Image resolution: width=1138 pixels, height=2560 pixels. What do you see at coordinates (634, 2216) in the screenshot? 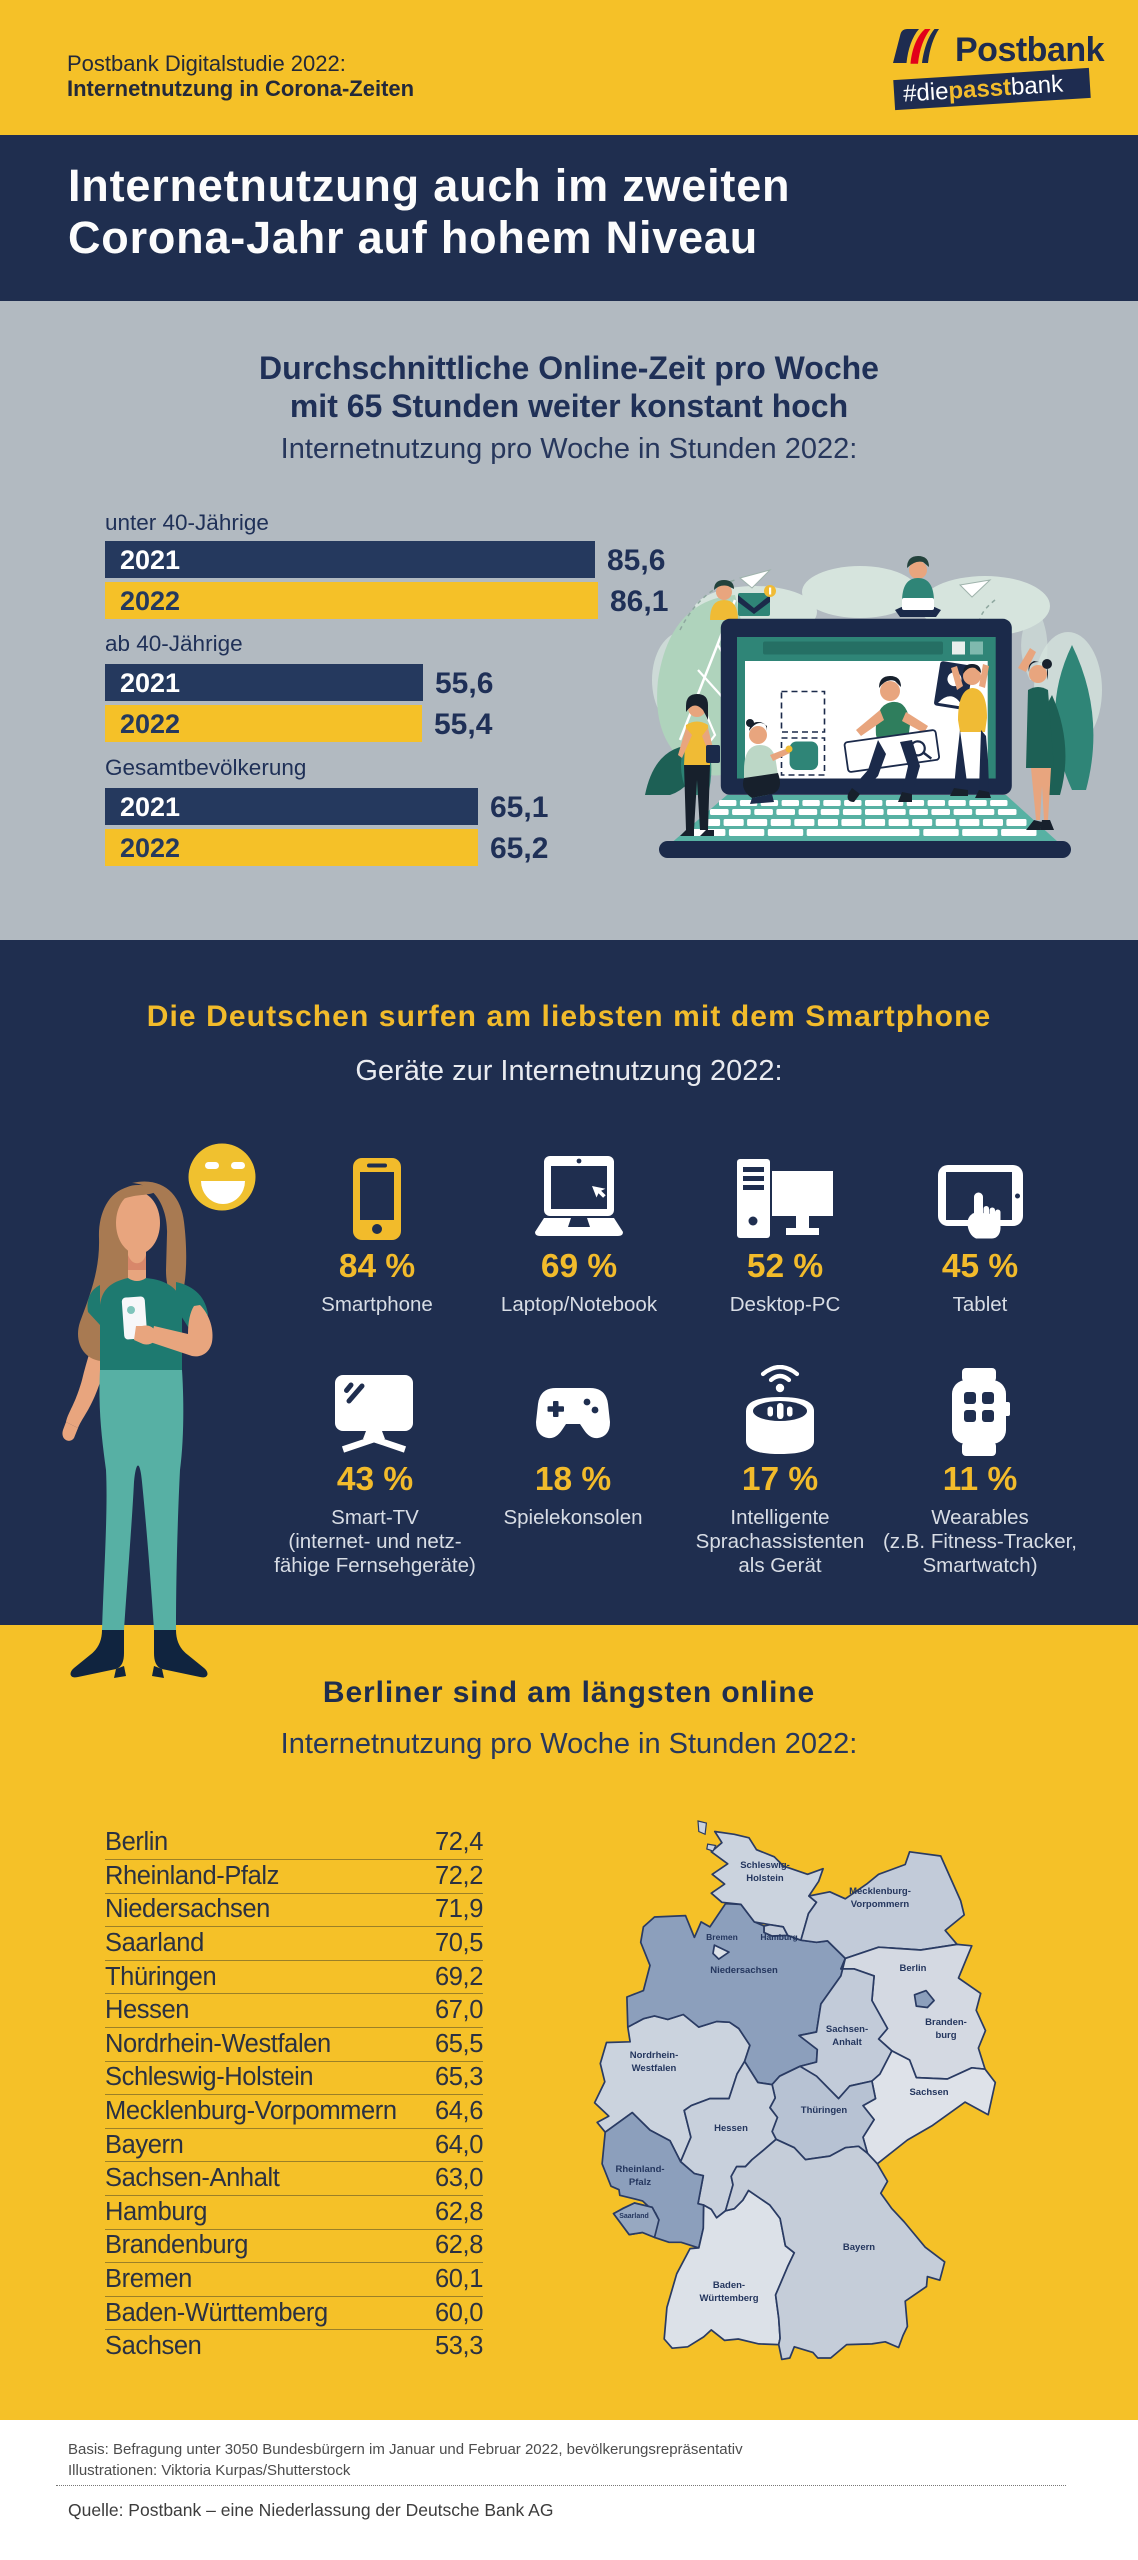
I see `svg-text: Saarland` at bounding box center [634, 2216].